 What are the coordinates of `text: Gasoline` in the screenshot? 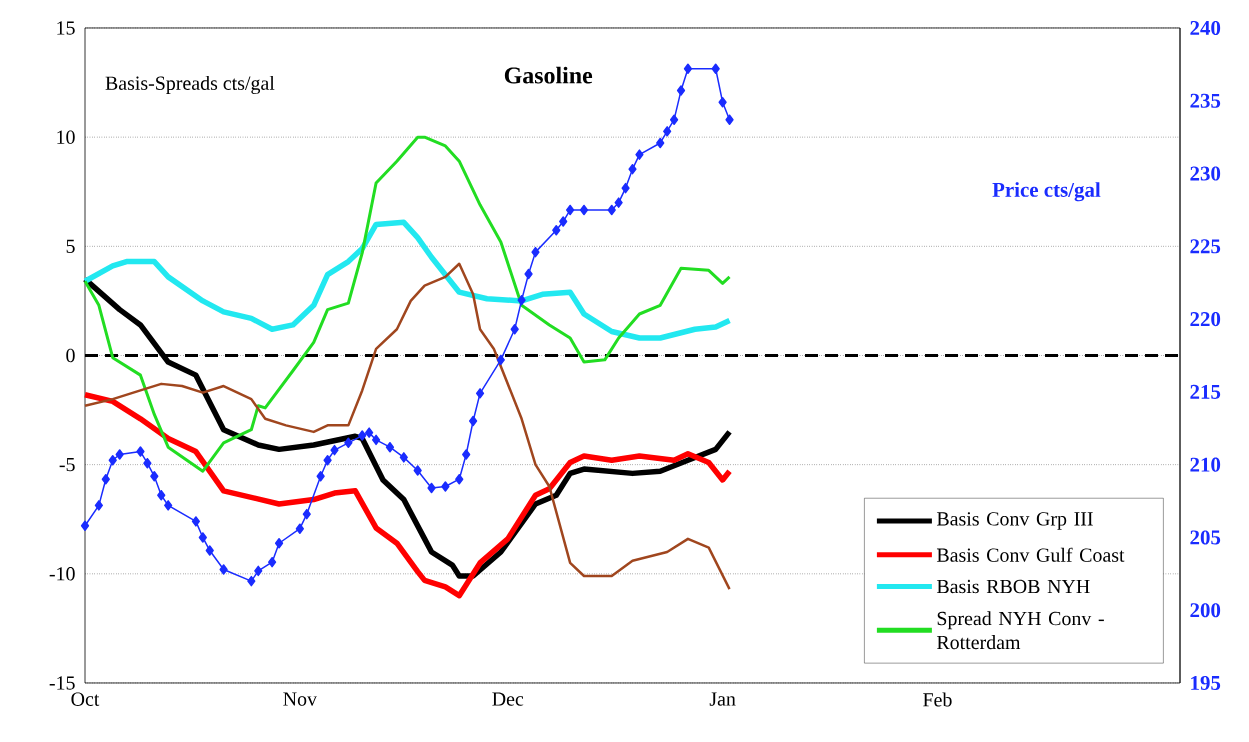 It's located at (548, 75).